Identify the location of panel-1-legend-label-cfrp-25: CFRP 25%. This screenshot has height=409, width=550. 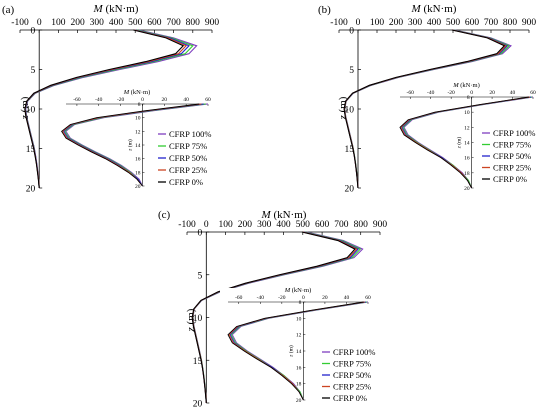
(512, 168).